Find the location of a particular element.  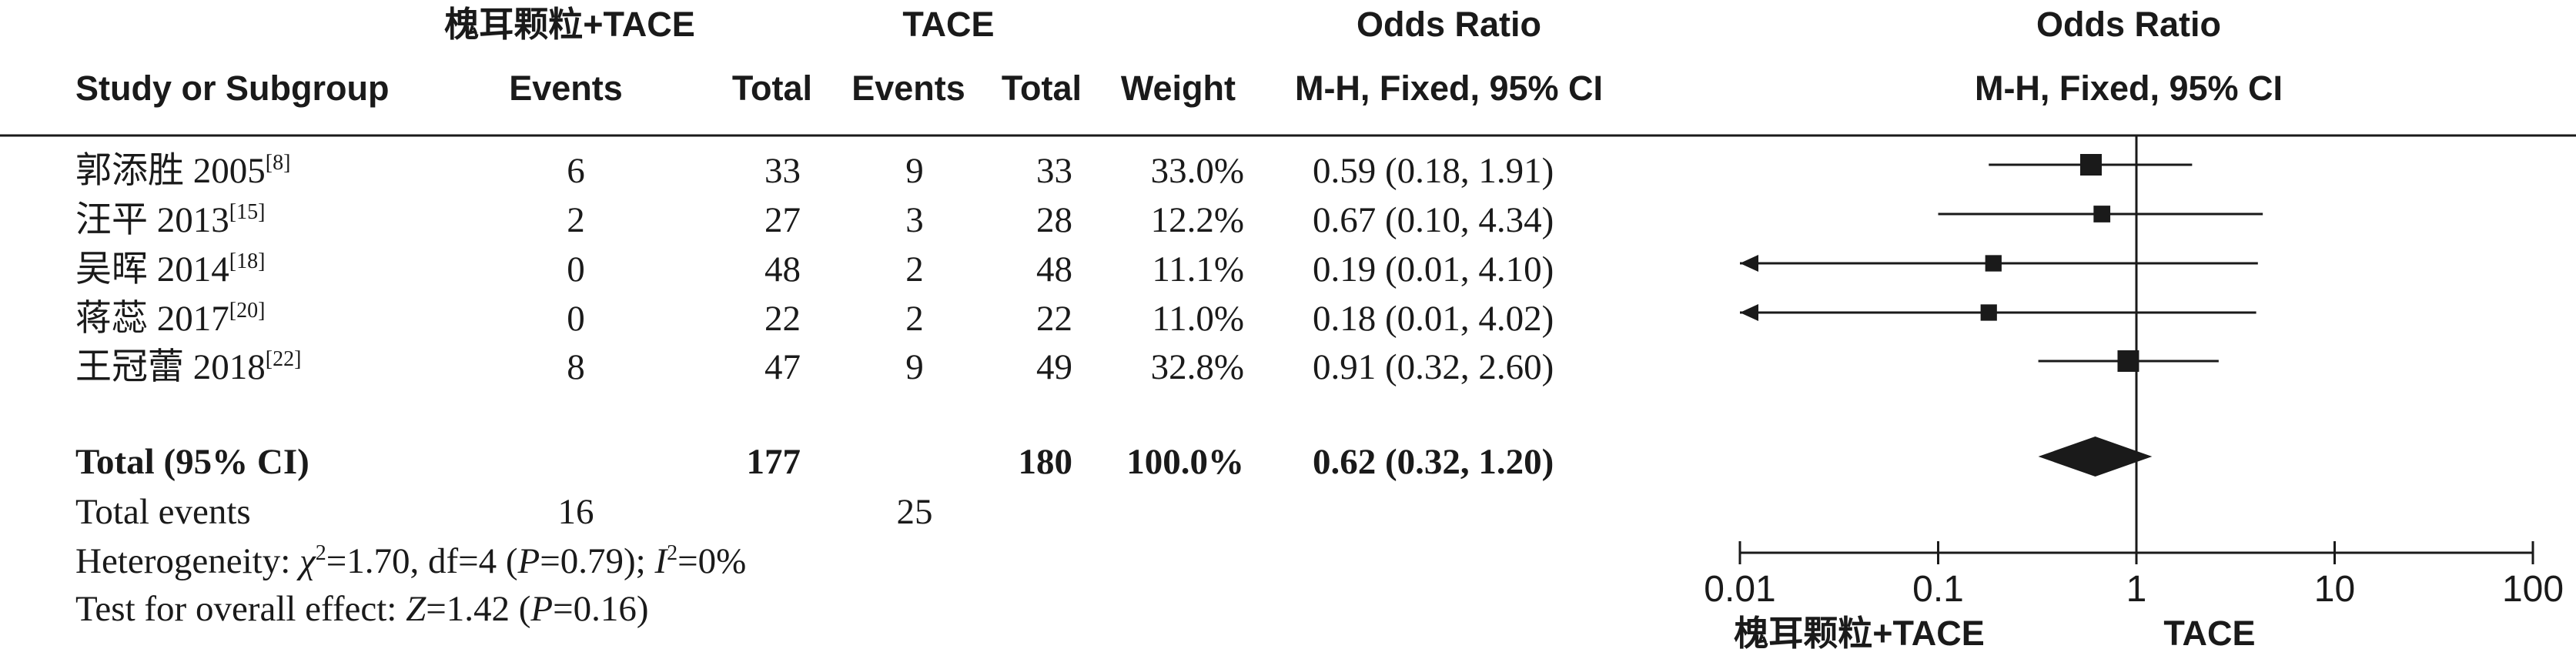

total-label: Total (95% CI) is located at coordinates (192, 462).